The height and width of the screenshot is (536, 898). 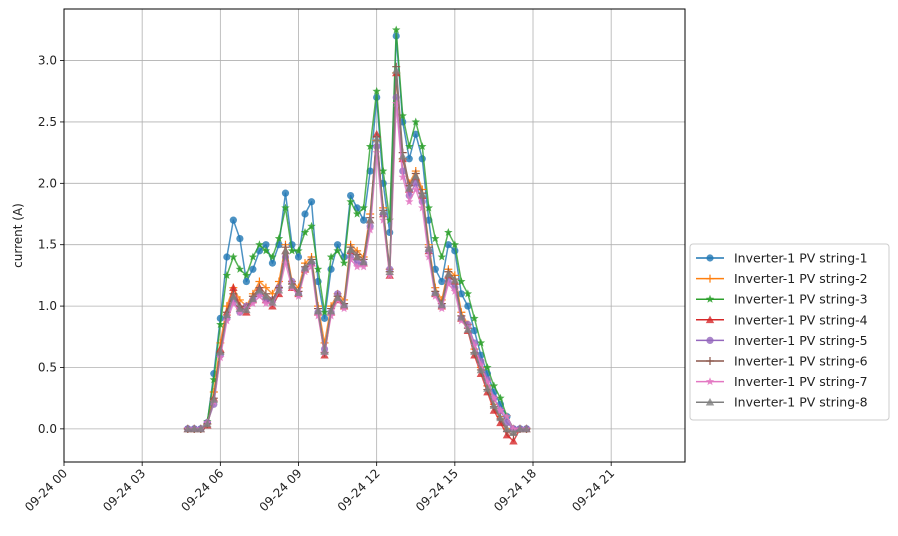 I want to click on x-tick-label: 09-24 00, so click(x=46, y=490).